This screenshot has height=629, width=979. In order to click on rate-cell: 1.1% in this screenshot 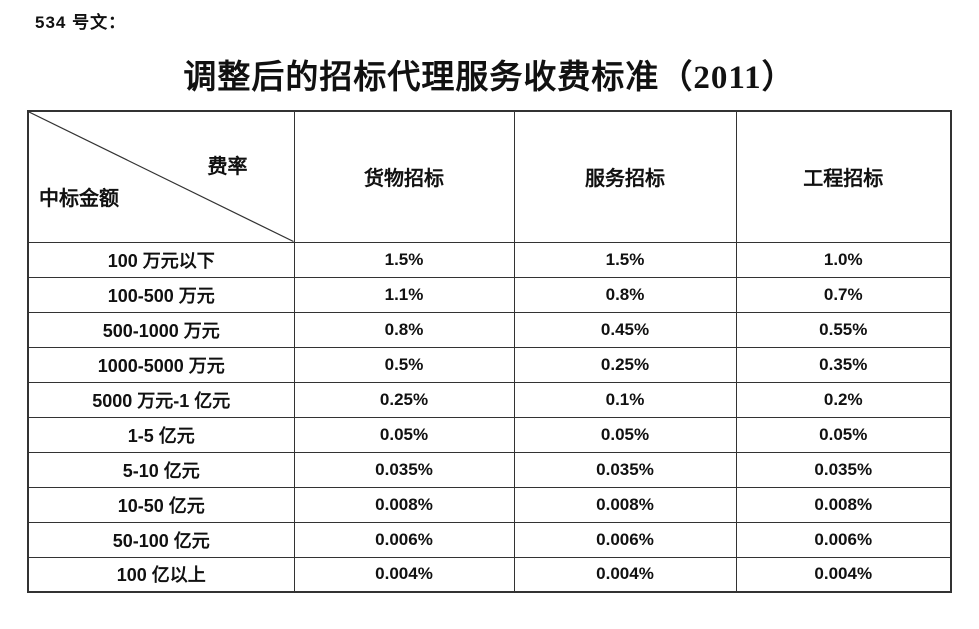, I will do `click(404, 294)`.